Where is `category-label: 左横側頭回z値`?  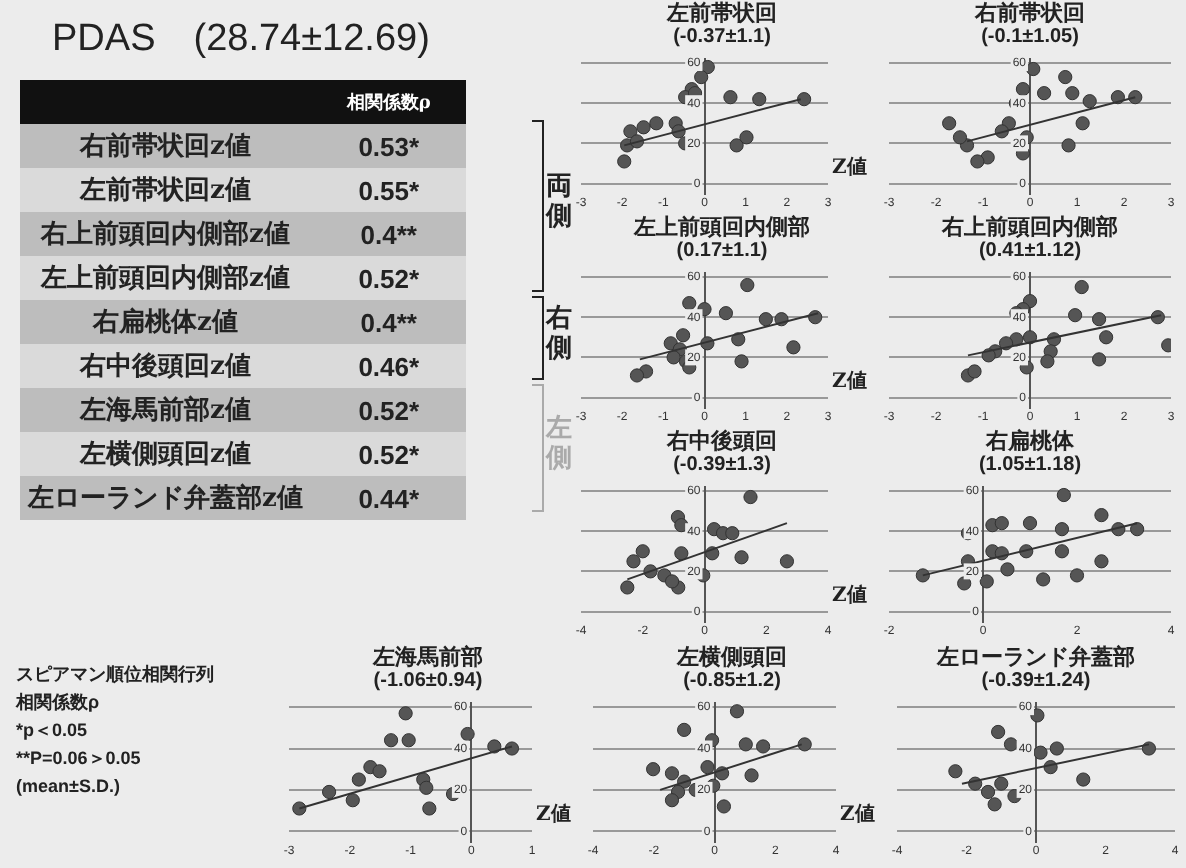 category-label: 左横側頭回z値 is located at coordinates (165, 456).